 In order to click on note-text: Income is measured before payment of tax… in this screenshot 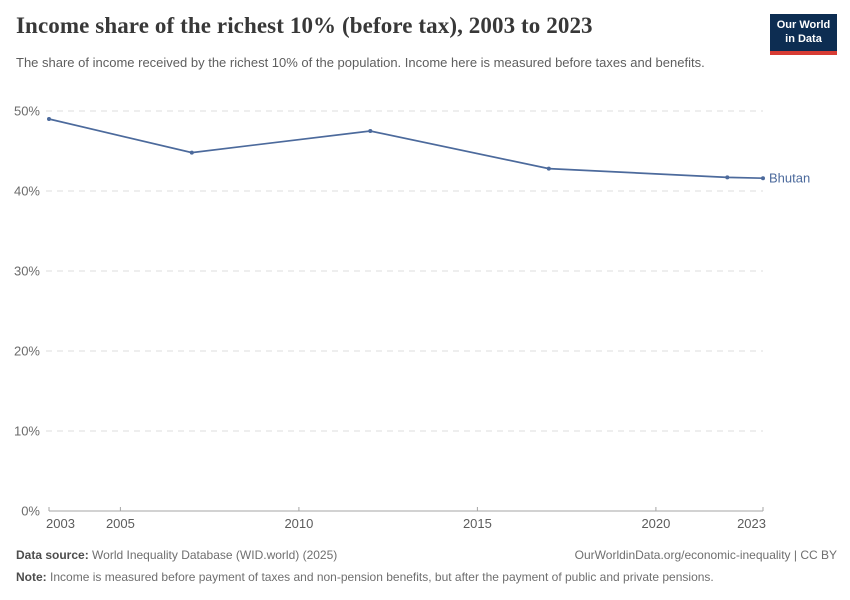, I will do `click(382, 577)`.